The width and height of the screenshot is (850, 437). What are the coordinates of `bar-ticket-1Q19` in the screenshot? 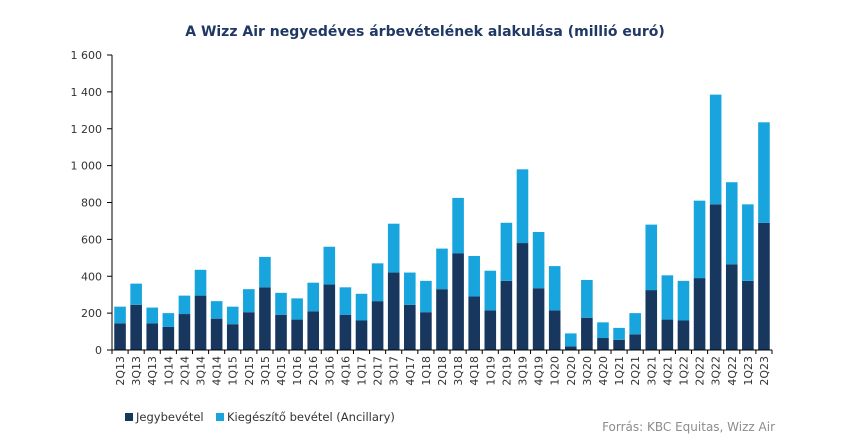 It's located at (490, 330).